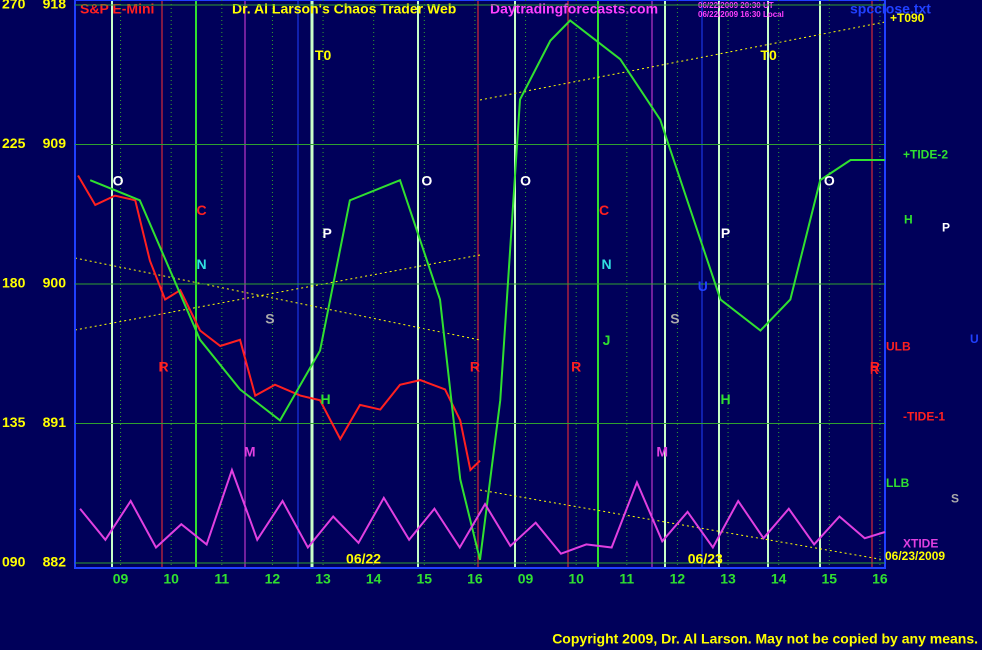 This screenshot has height=650, width=982. I want to click on right-label: +TIDE-2, so click(925, 155).